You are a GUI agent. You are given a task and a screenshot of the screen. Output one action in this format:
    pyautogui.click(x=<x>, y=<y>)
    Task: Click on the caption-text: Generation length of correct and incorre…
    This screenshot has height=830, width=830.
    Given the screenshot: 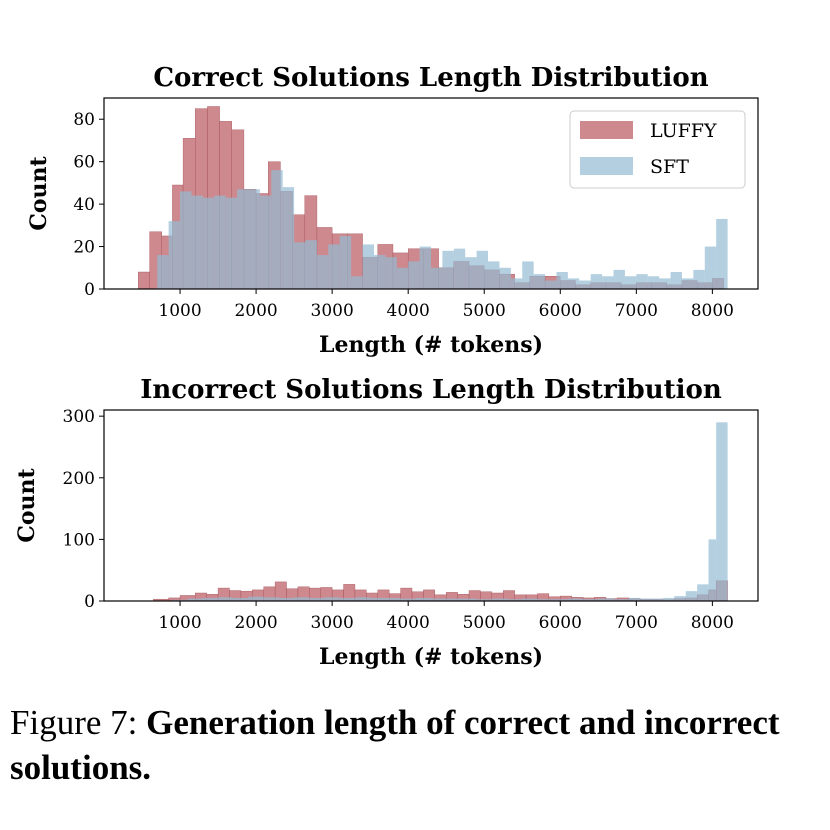 What is the action you would take?
    pyautogui.click(x=395, y=745)
    